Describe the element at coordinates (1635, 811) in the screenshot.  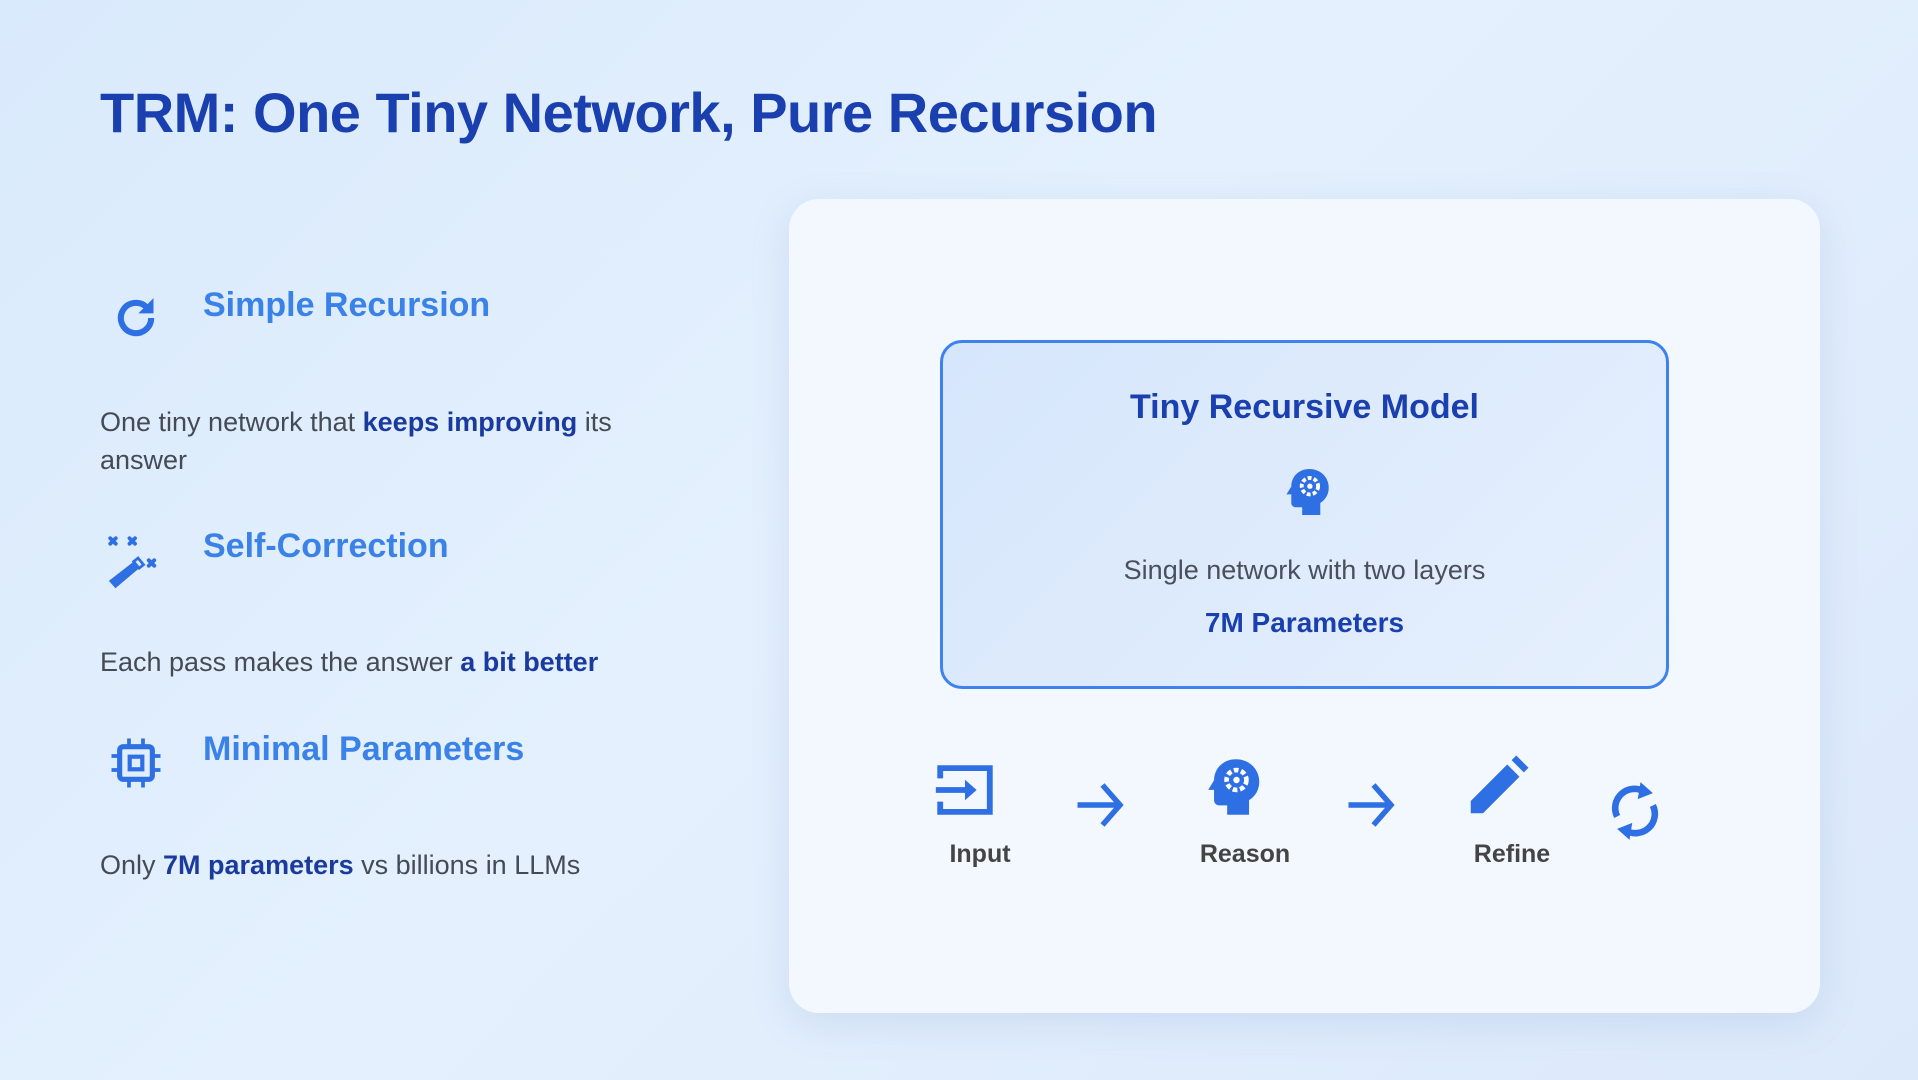
I see `loop-icon` at that location.